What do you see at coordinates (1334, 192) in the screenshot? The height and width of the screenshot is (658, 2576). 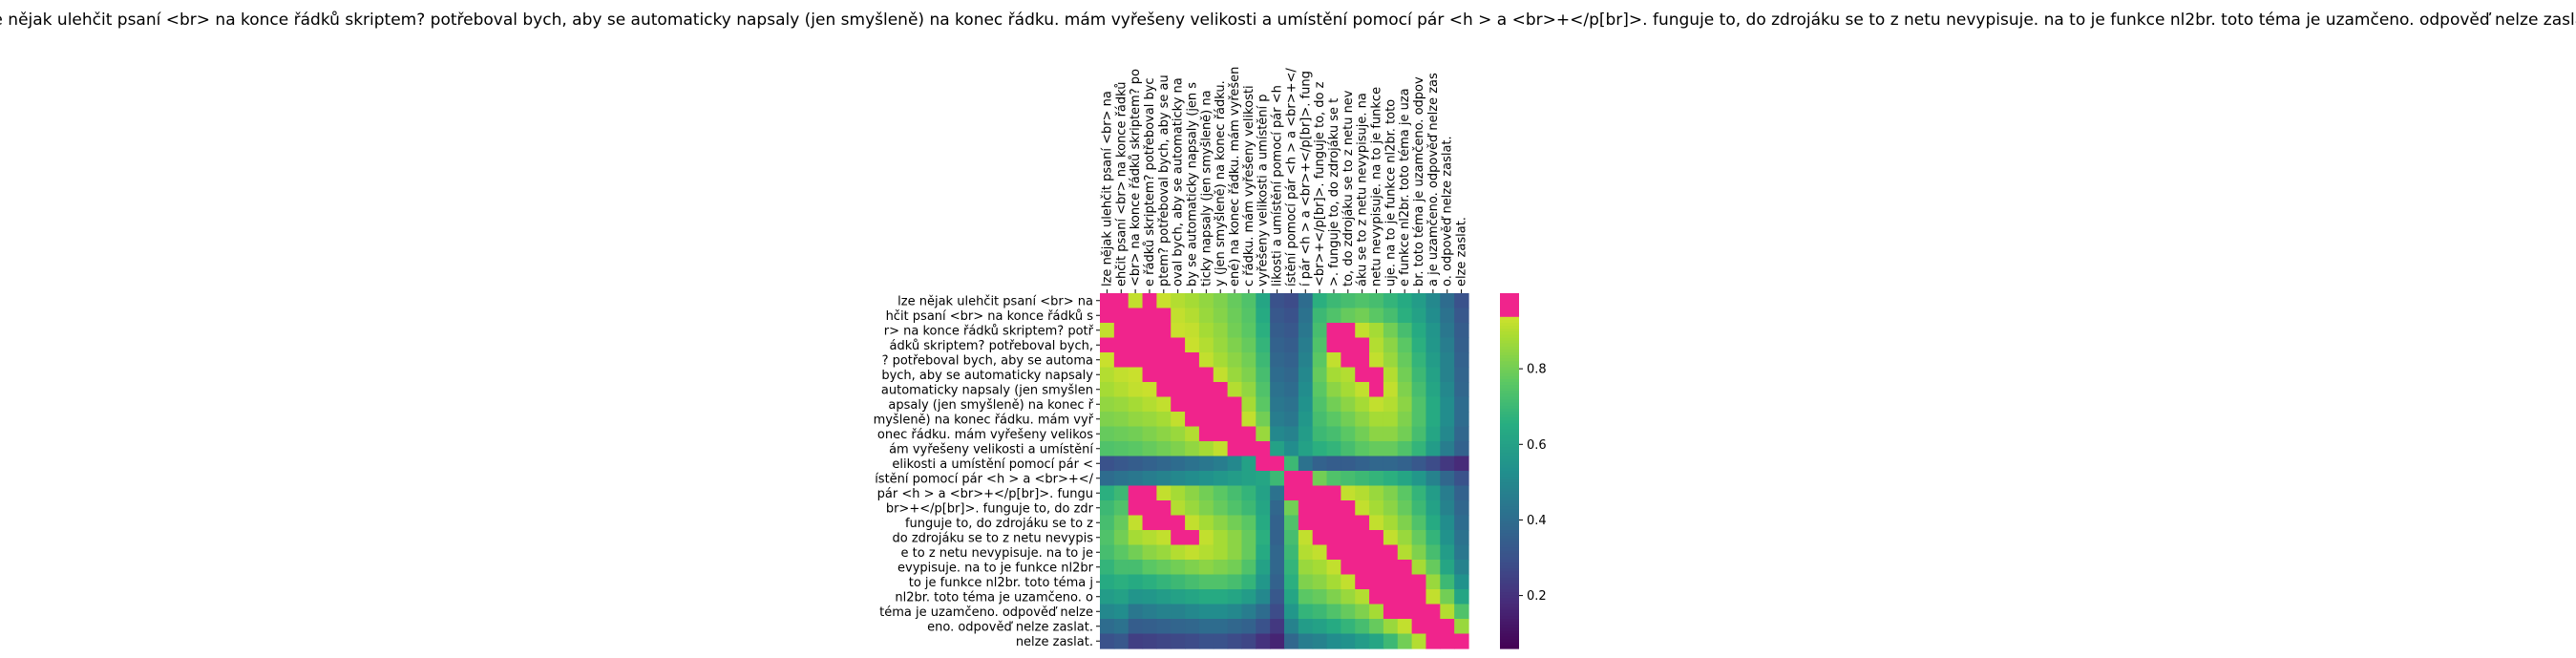 I see `x-tick-label: >. funguje to, do zdrojáku se t` at bounding box center [1334, 192].